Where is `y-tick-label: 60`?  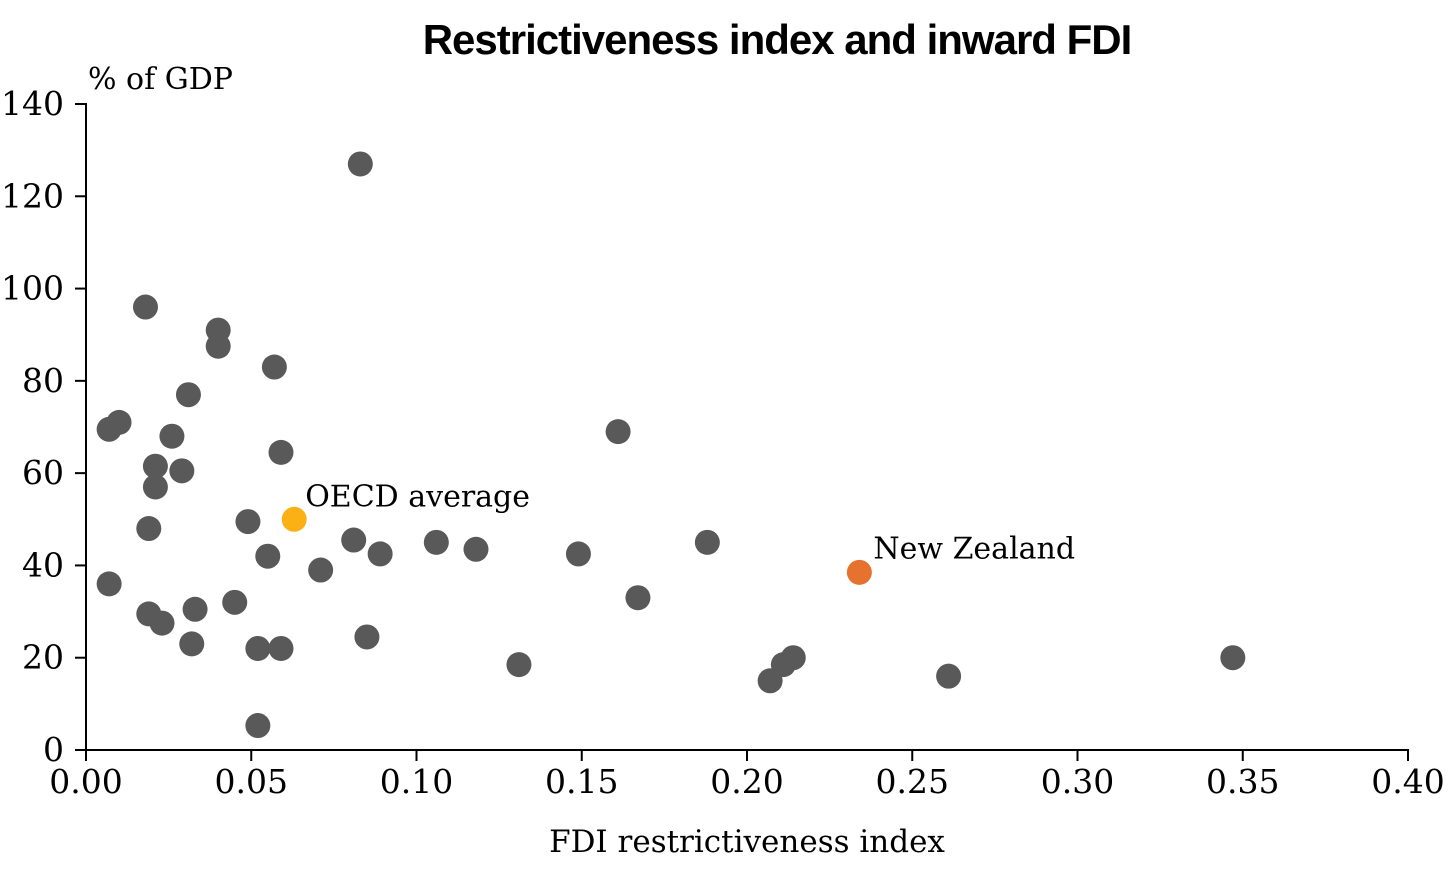
y-tick-label: 60 is located at coordinates (43, 472).